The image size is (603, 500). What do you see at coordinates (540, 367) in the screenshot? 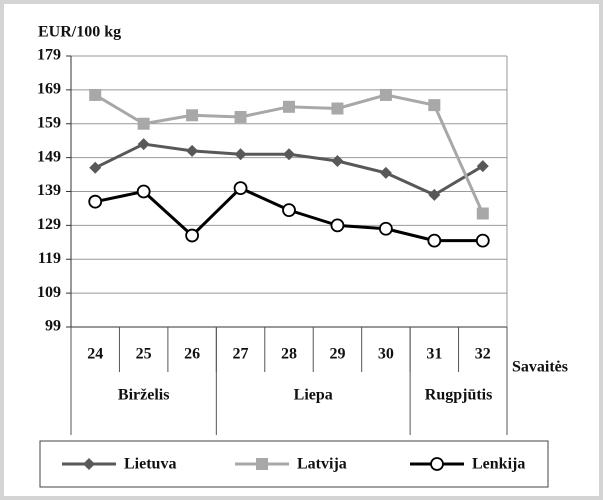
I see `x-axis-label: Savaitės` at bounding box center [540, 367].